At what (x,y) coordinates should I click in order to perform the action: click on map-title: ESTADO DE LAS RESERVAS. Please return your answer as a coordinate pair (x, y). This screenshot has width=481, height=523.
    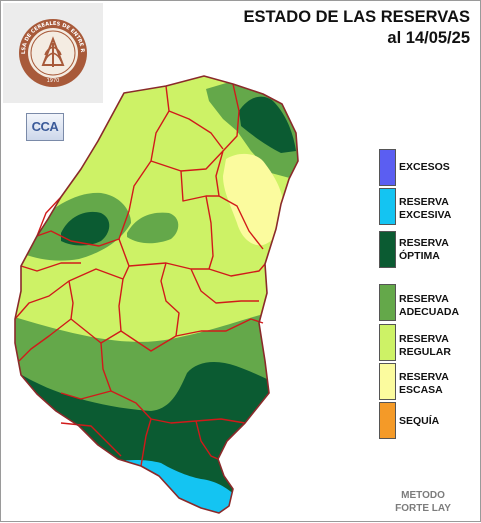
    Looking at the image, I should click on (356, 17).